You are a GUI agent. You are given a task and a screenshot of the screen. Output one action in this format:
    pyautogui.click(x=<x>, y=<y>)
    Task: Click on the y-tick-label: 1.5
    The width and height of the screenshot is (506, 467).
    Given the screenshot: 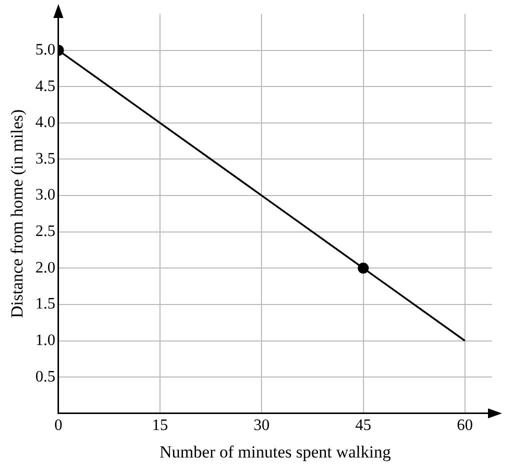 What is the action you would take?
    pyautogui.click(x=45, y=304)
    